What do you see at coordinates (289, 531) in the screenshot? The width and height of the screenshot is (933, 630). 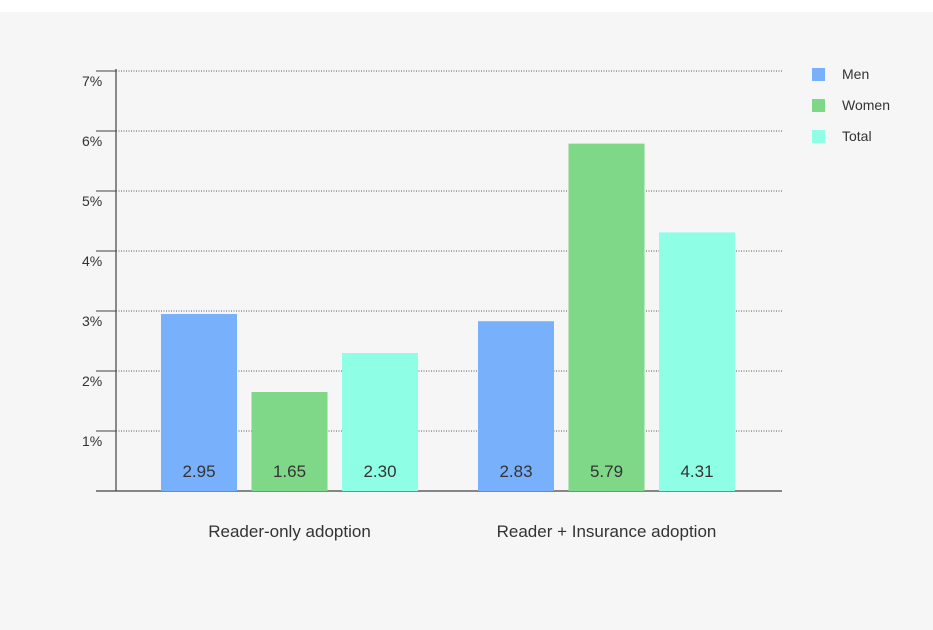 I see `x-category-label: Reader-only adoption` at bounding box center [289, 531].